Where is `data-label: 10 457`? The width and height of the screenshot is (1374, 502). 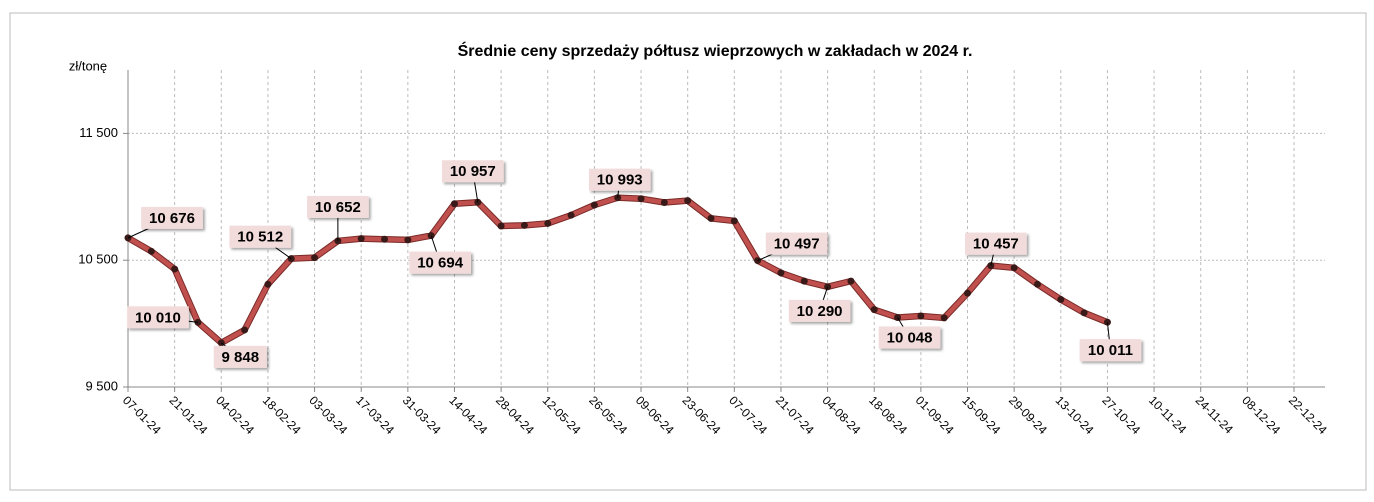
data-label: 10 457 is located at coordinates (996, 244).